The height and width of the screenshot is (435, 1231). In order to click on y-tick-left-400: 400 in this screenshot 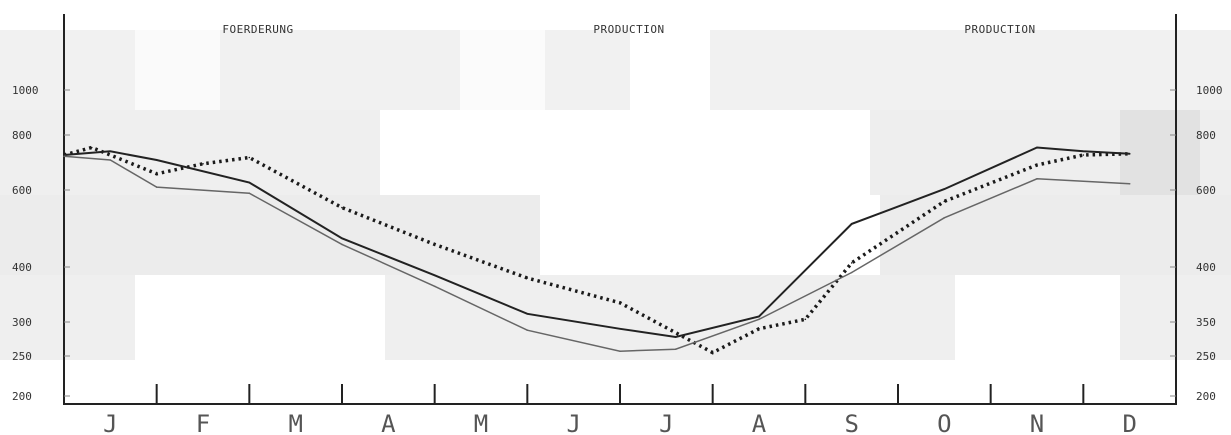, I will do `click(22, 267)`.